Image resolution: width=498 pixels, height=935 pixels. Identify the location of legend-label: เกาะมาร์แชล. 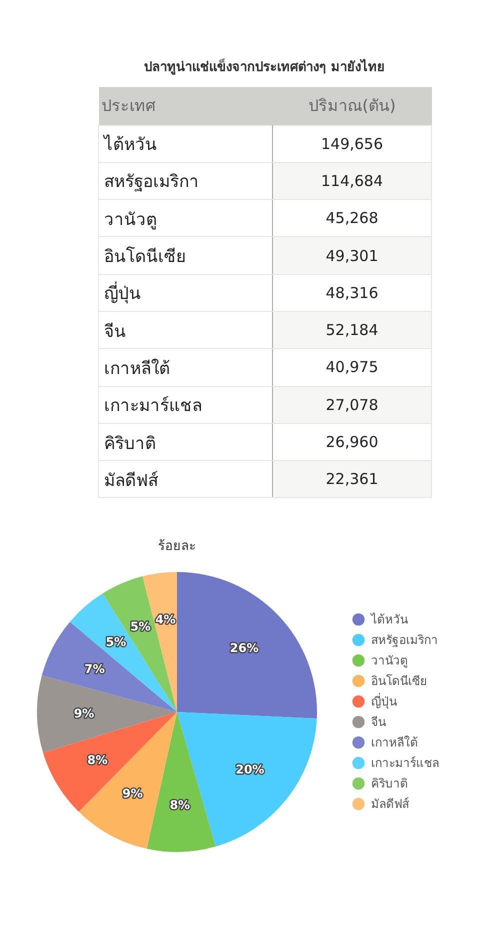
(405, 763).